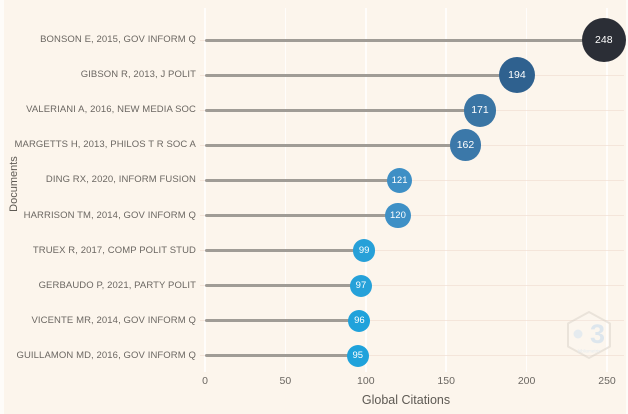  I want to click on citation-dot: 97, so click(361, 285).